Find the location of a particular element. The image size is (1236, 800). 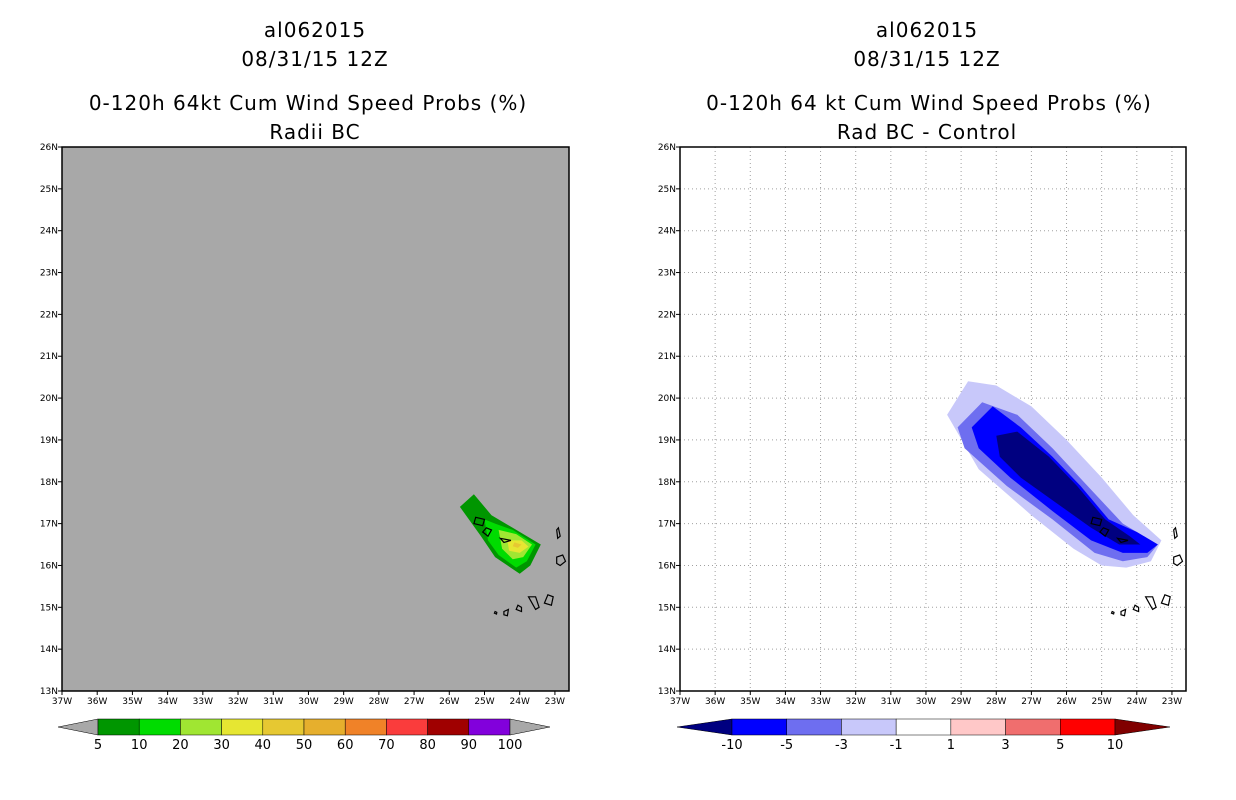

left-x-tick-label: 31W is located at coordinates (273, 702).